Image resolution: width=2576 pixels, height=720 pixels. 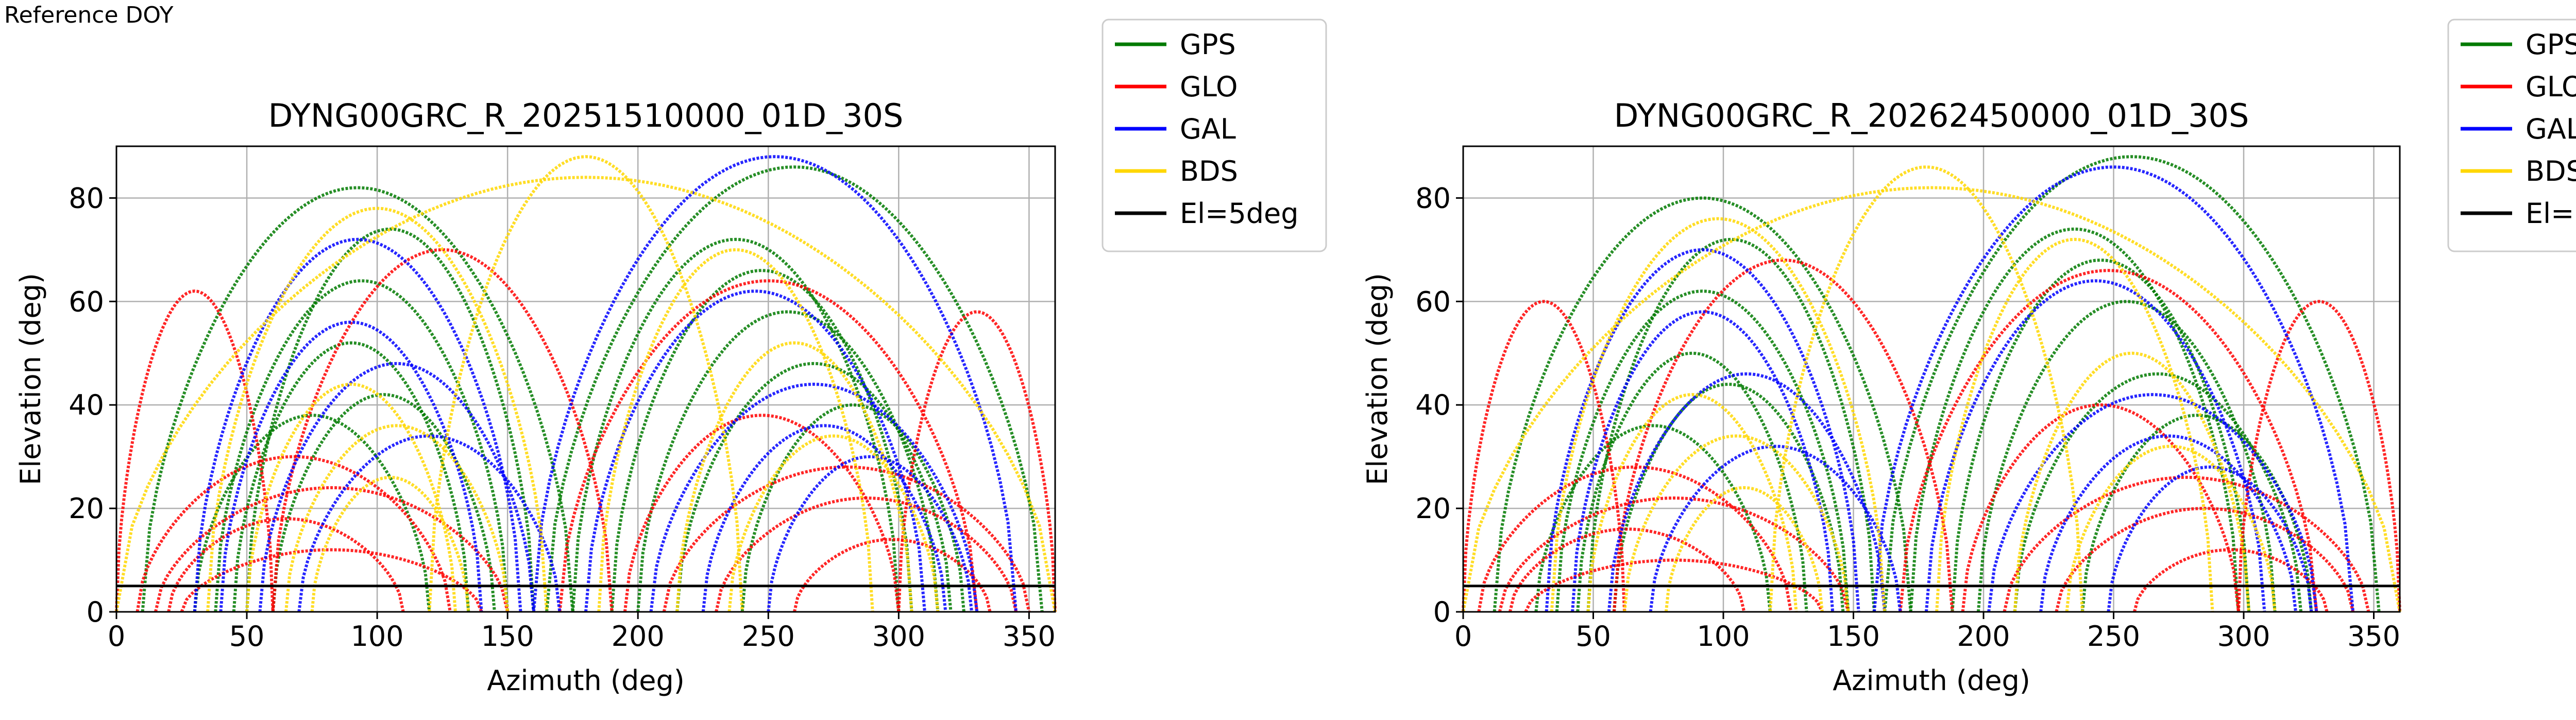 What do you see at coordinates (89, 15) in the screenshot?
I see `figure-corner-label: Reference DOY` at bounding box center [89, 15].